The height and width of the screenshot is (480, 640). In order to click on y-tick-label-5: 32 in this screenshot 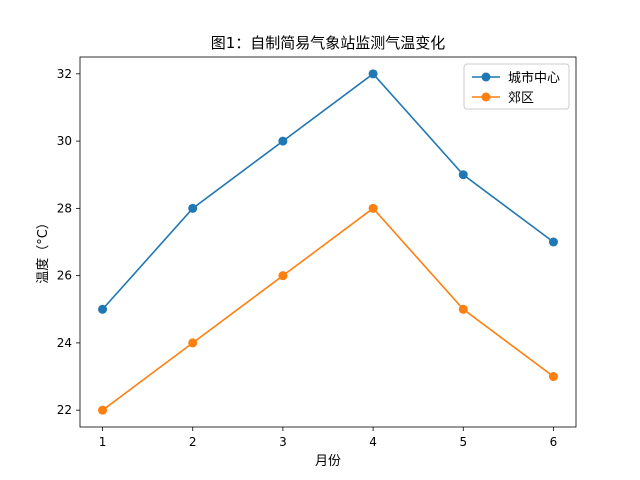, I will do `click(64, 74)`.